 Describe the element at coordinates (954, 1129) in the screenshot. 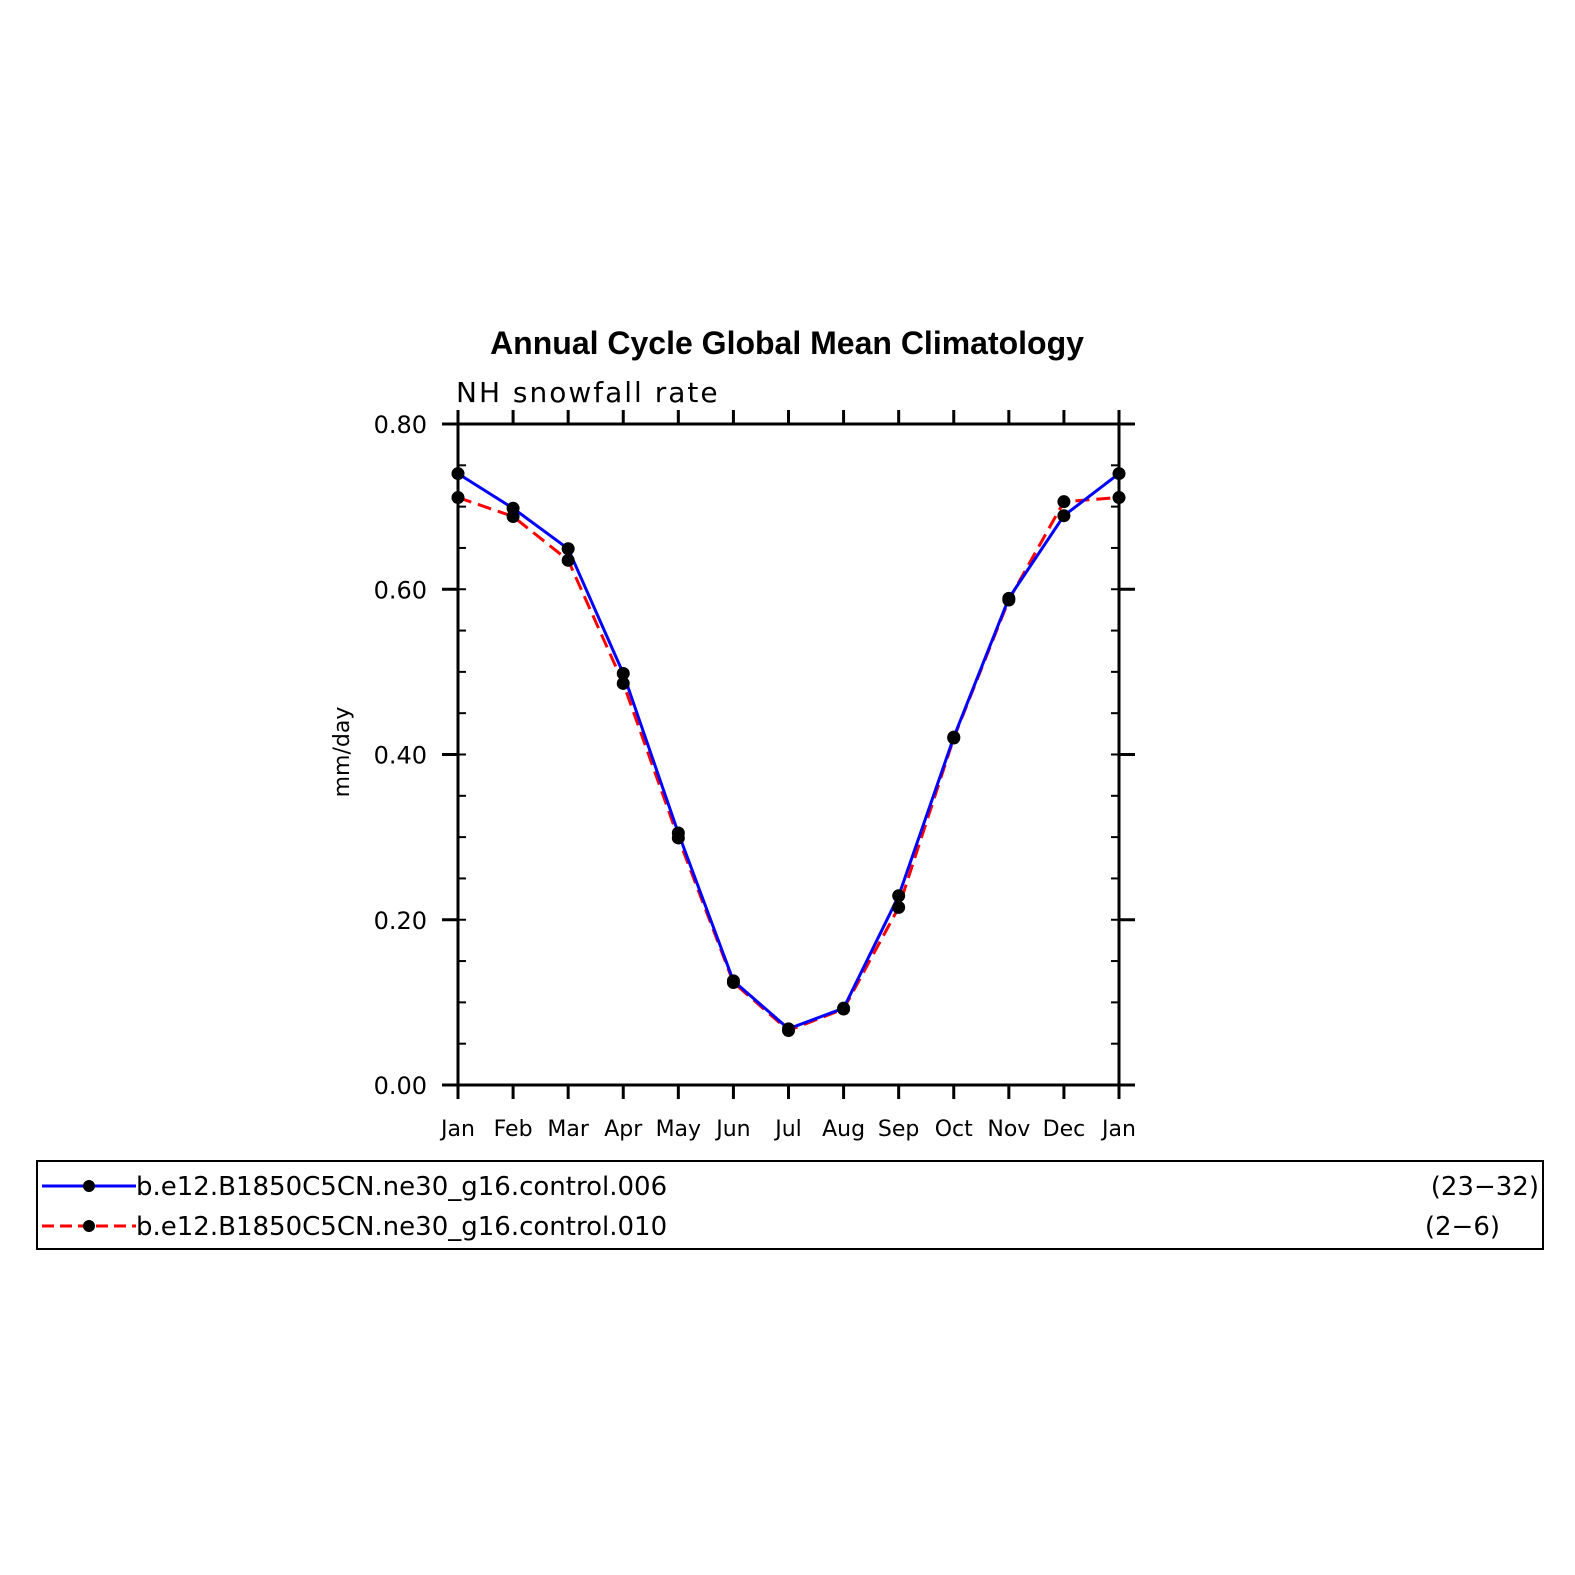

I see `x-tick-label: Oct` at that location.